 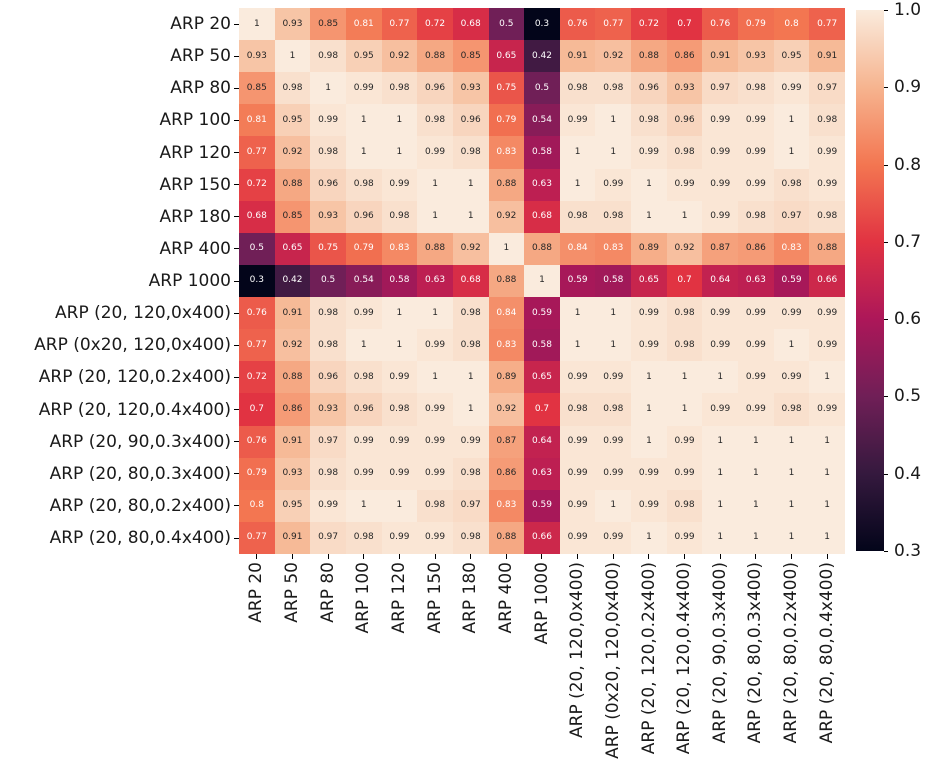 What do you see at coordinates (577, 650) in the screenshot?
I see `x-tick-label: ARP (20, 120,0x400)` at bounding box center [577, 650].